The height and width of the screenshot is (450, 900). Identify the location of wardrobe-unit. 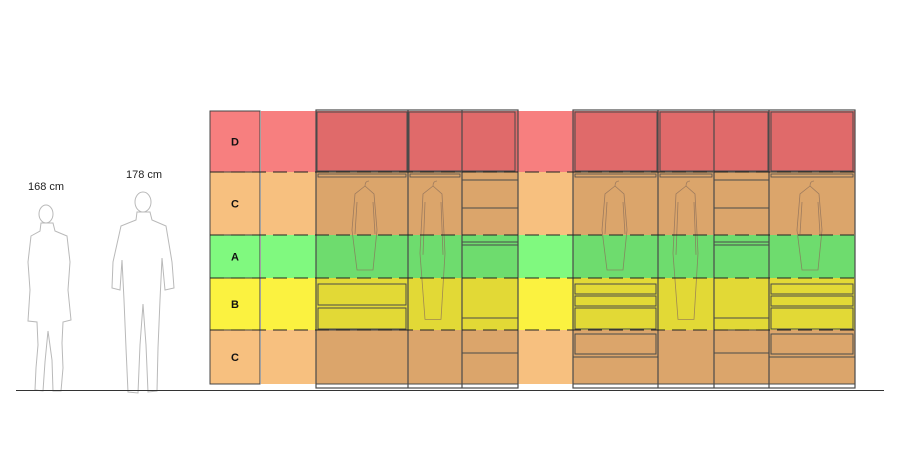
(417, 249).